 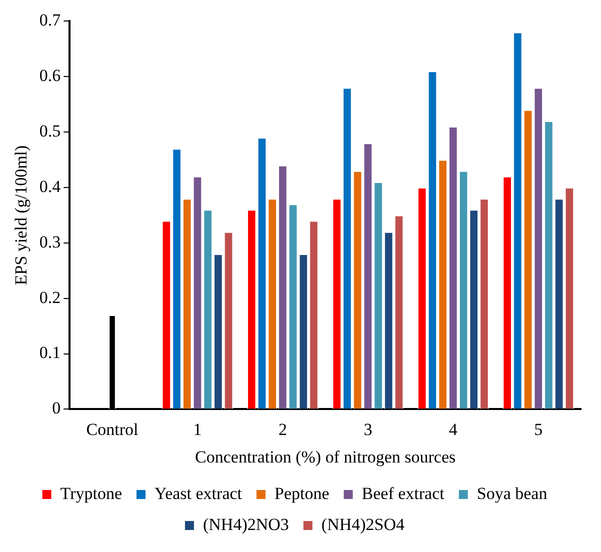 What do you see at coordinates (50, 186) in the screenshot?
I see `y-tick-label: 0.4` at bounding box center [50, 186].